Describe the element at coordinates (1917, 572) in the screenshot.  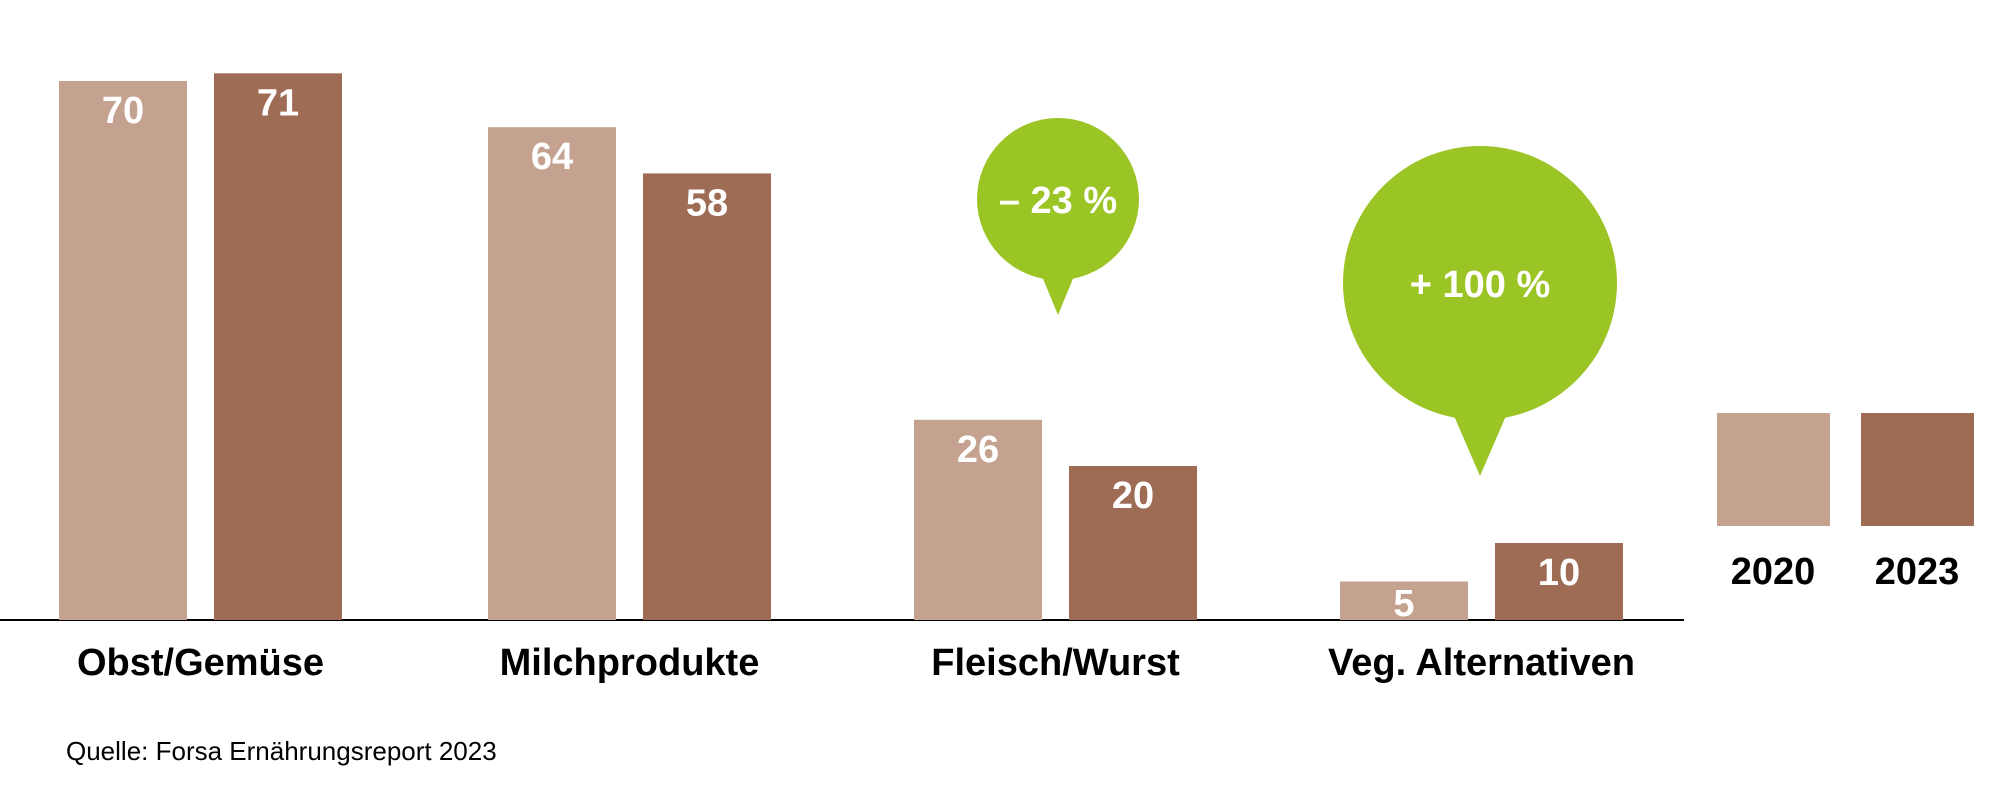
I see `legend-label-2023: 2023` at that location.